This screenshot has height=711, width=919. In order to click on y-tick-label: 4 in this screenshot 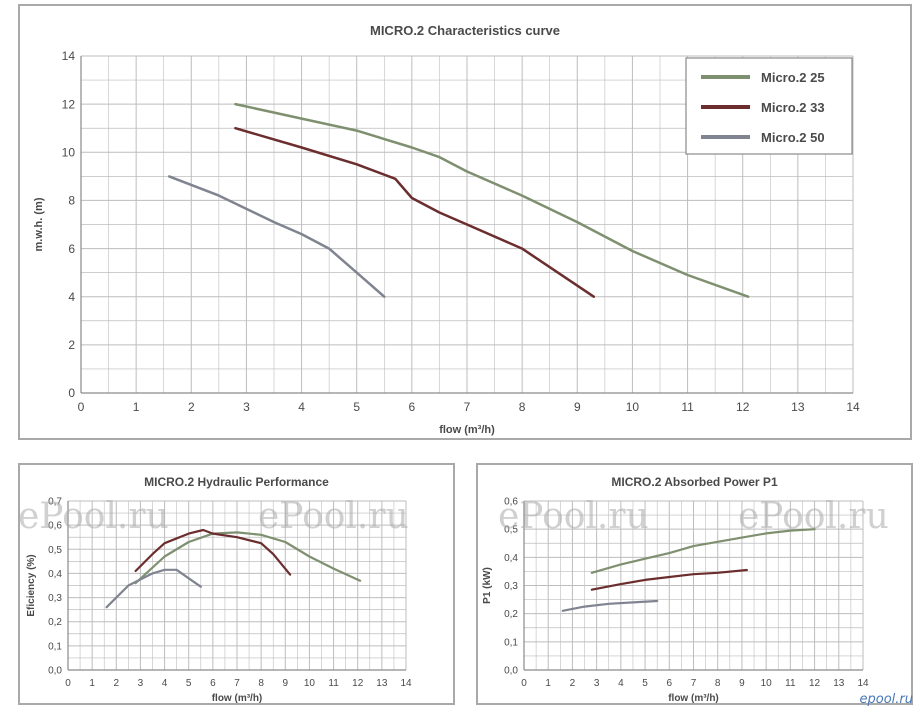, I will do `click(71, 297)`.